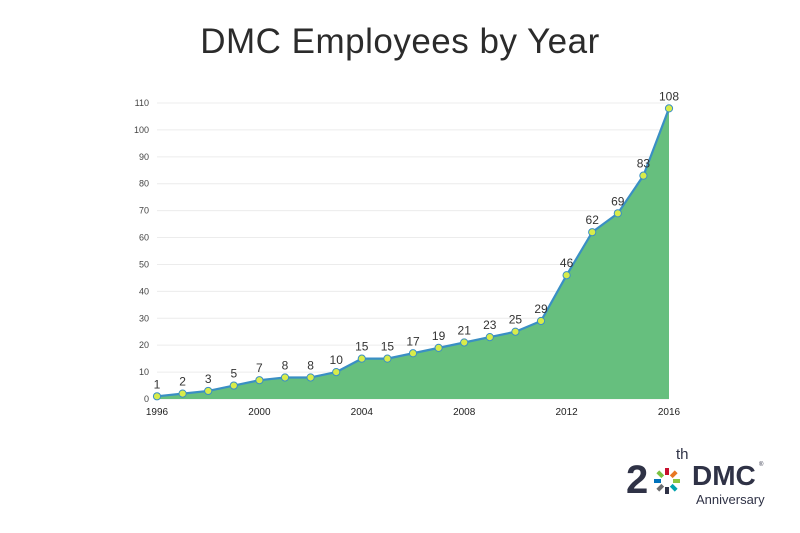 This screenshot has width=800, height=533. Describe the element at coordinates (567, 263) in the screenshot. I see `data-label: 46` at that location.